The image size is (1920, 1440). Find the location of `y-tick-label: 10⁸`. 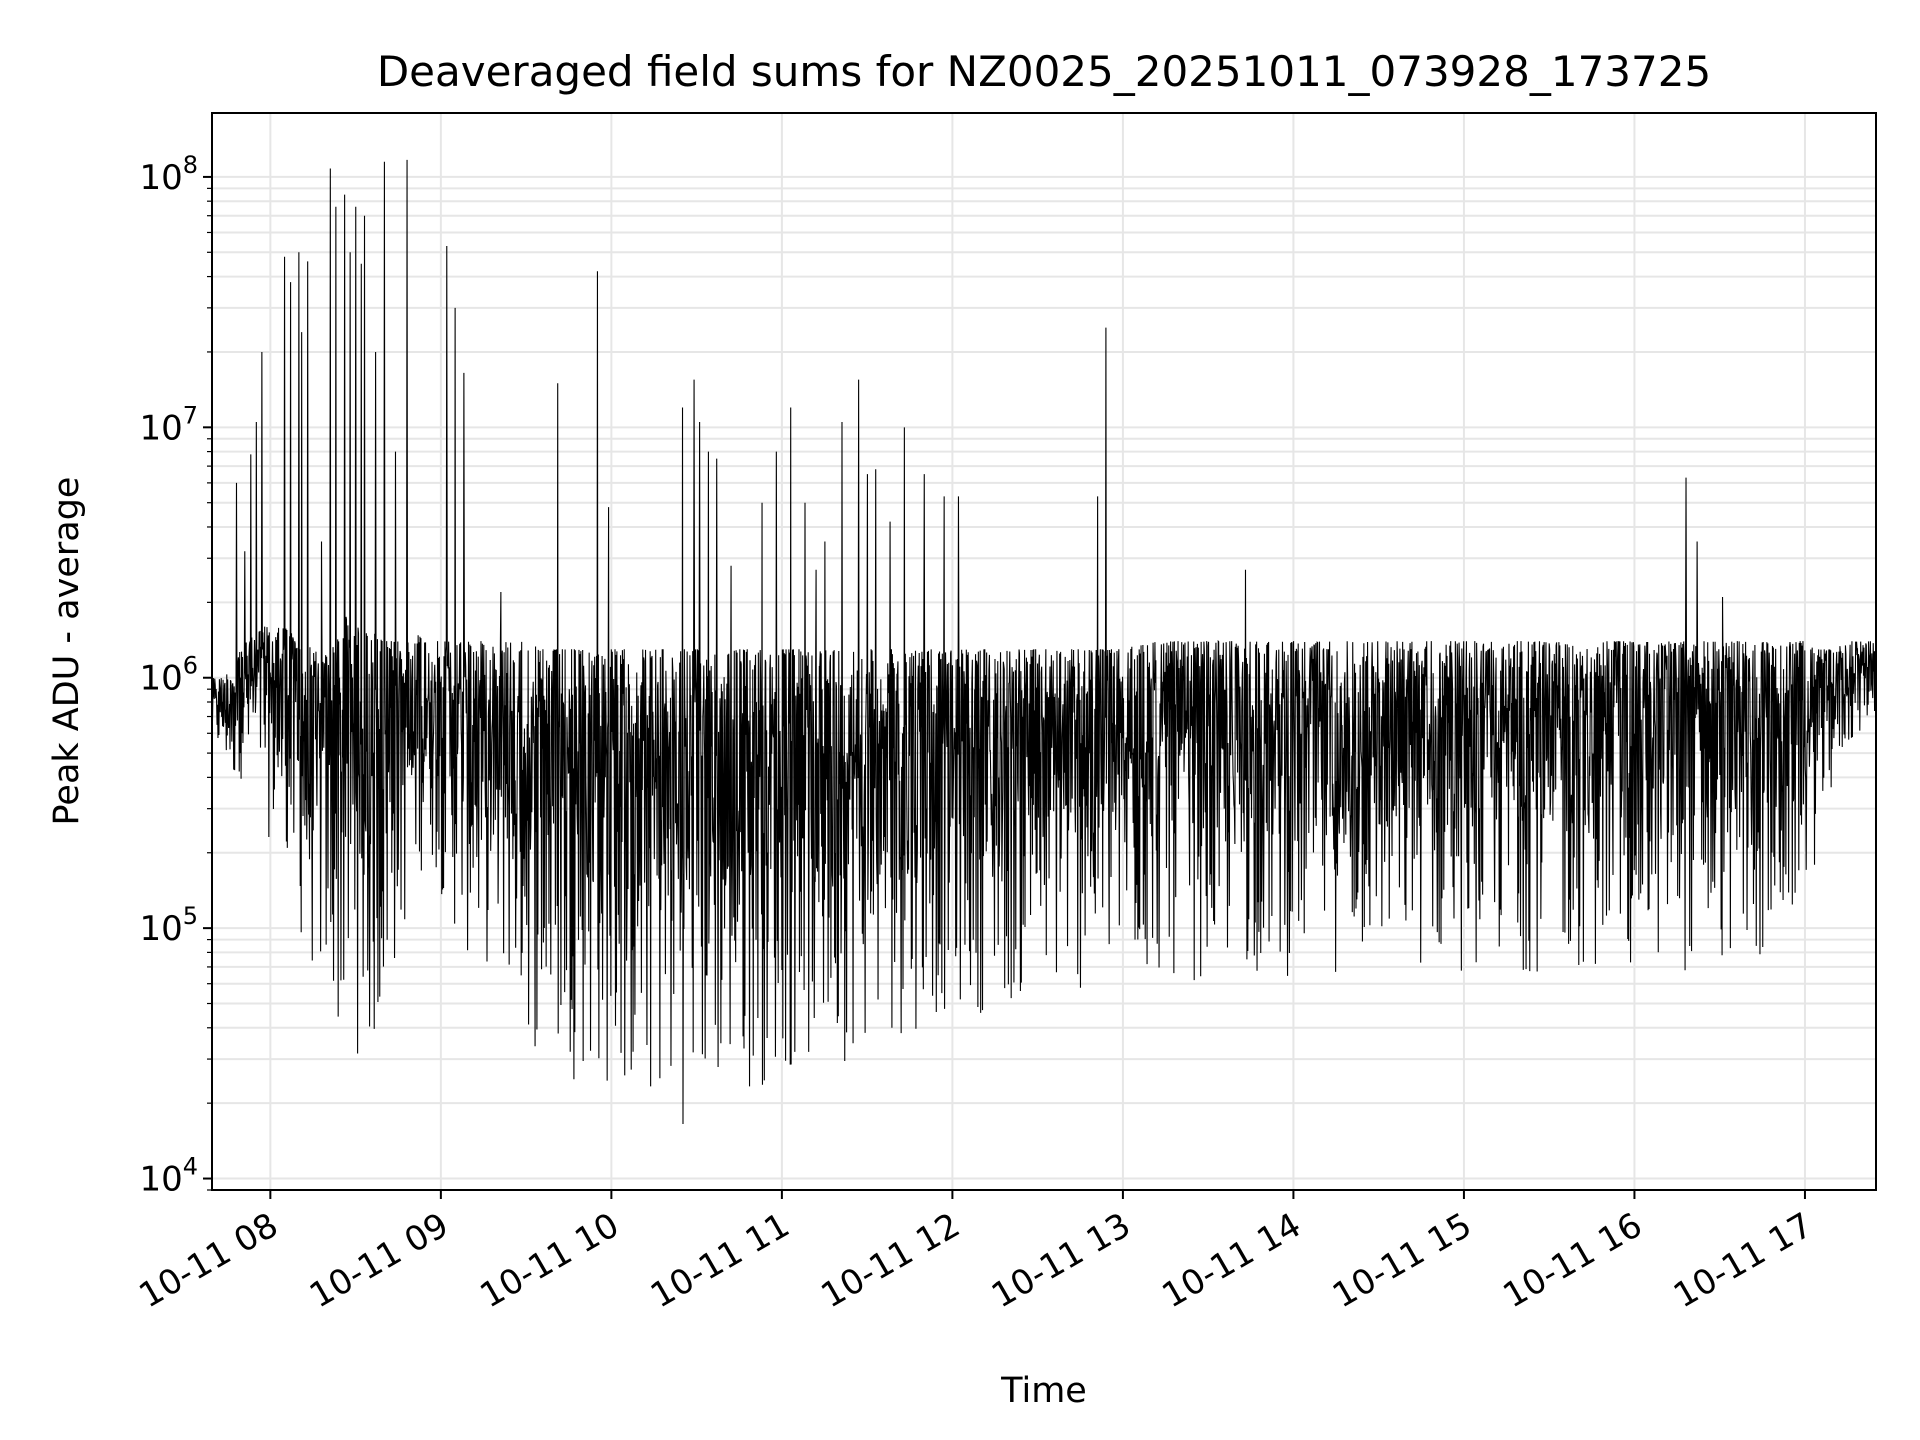

y-tick-label: 10⁸ is located at coordinates (168, 174).